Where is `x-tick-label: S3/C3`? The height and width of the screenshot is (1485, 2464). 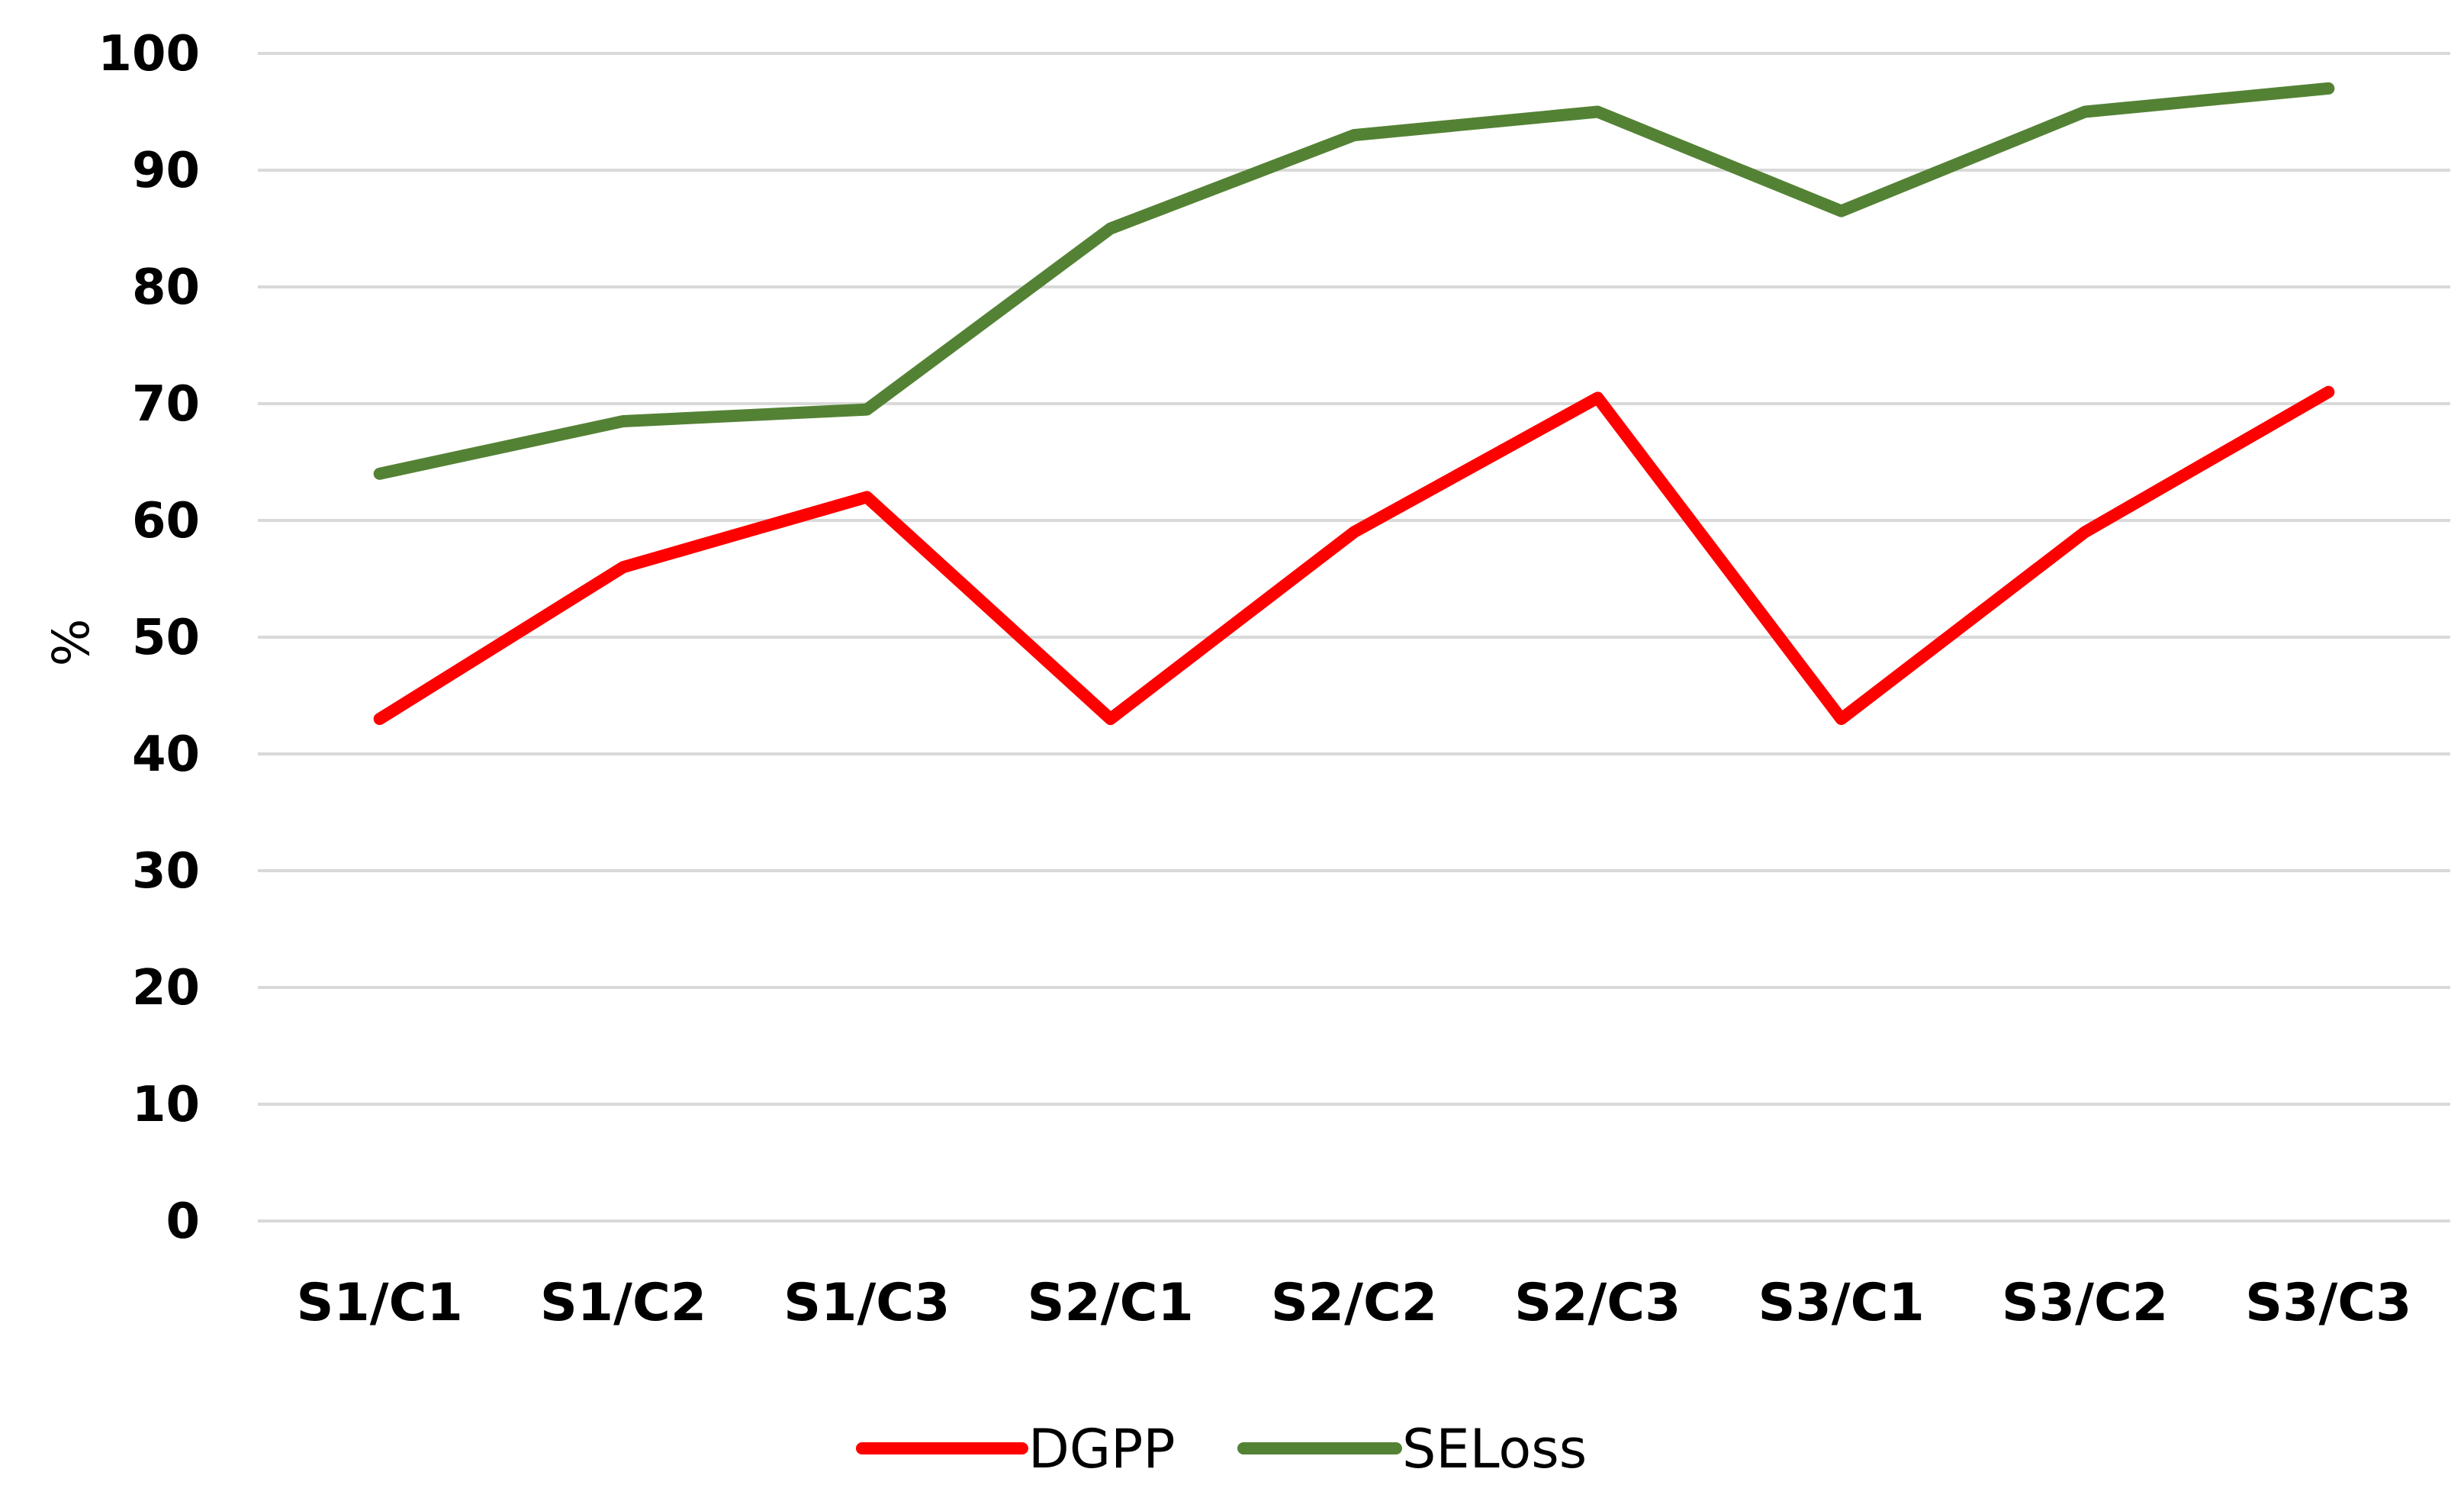 x-tick-label: S3/C3 is located at coordinates (2328, 1303).